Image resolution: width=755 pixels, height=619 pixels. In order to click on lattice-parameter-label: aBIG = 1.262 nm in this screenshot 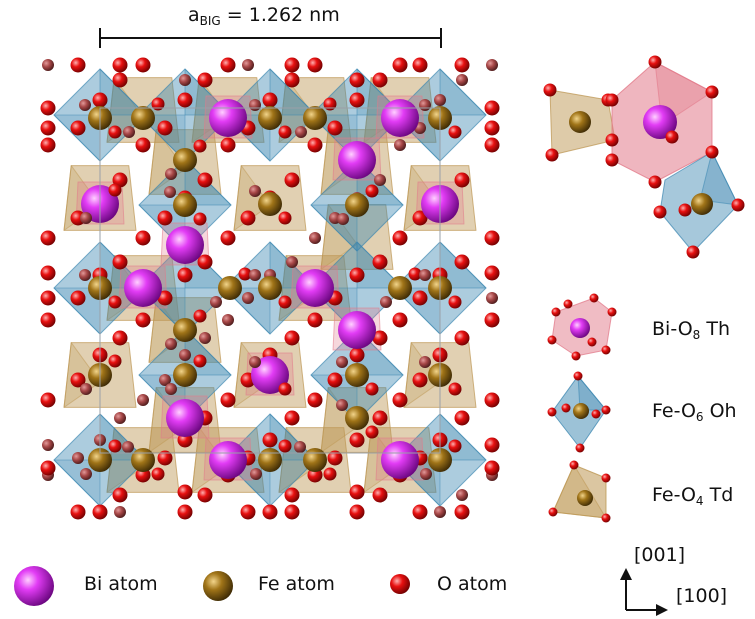, I will do `click(264, 16)`.